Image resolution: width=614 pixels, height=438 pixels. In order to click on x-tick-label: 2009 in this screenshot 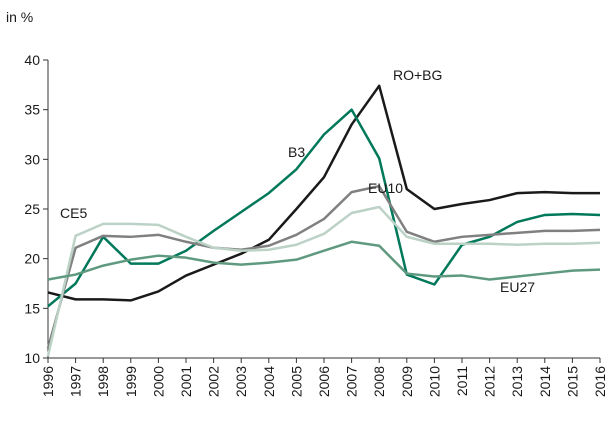, I will do `click(407, 381)`.